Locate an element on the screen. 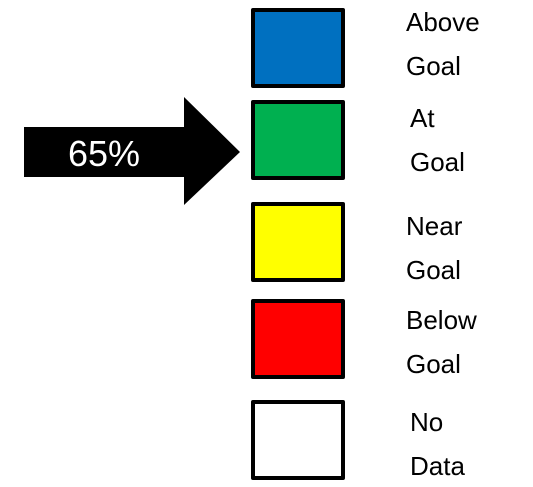 The height and width of the screenshot is (487, 533). label-at-goal-line1: At is located at coordinates (422, 118).